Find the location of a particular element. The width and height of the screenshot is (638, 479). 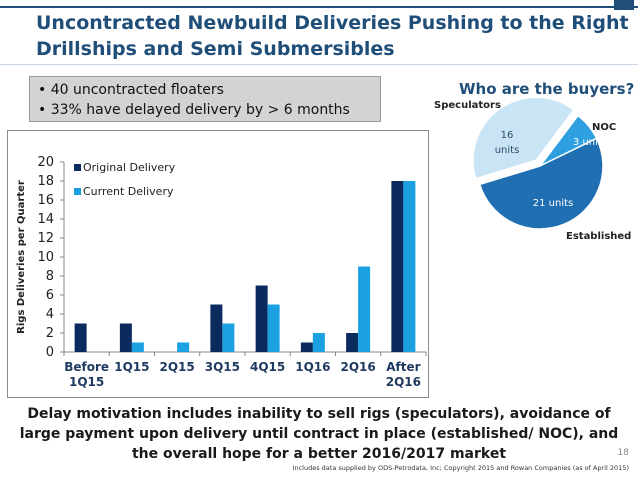

legend-swatch-original is located at coordinates (77, 167).